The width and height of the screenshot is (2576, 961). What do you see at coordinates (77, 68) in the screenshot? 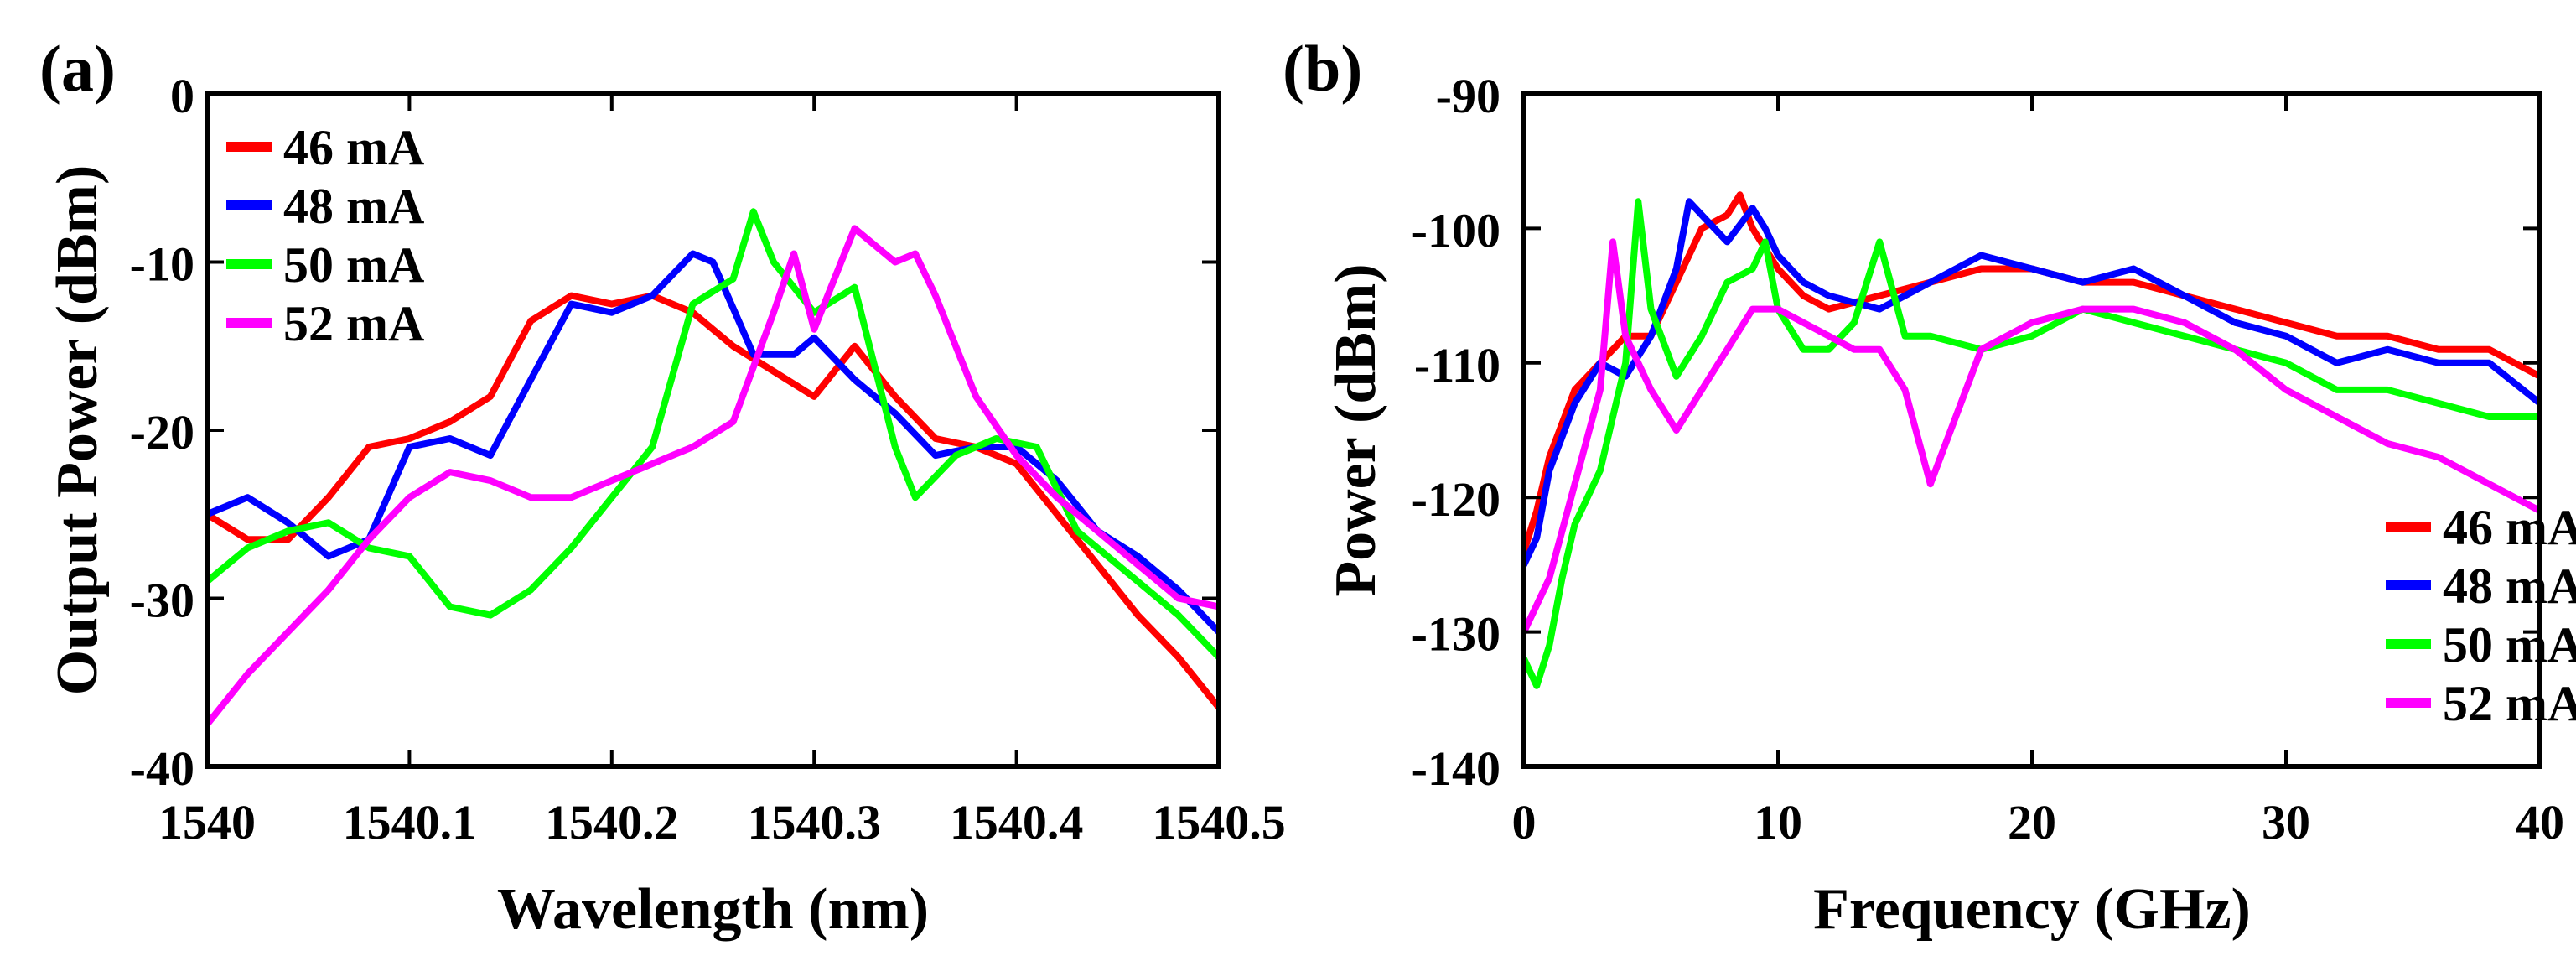
I see `panel-a-label: (a)` at bounding box center [77, 68].